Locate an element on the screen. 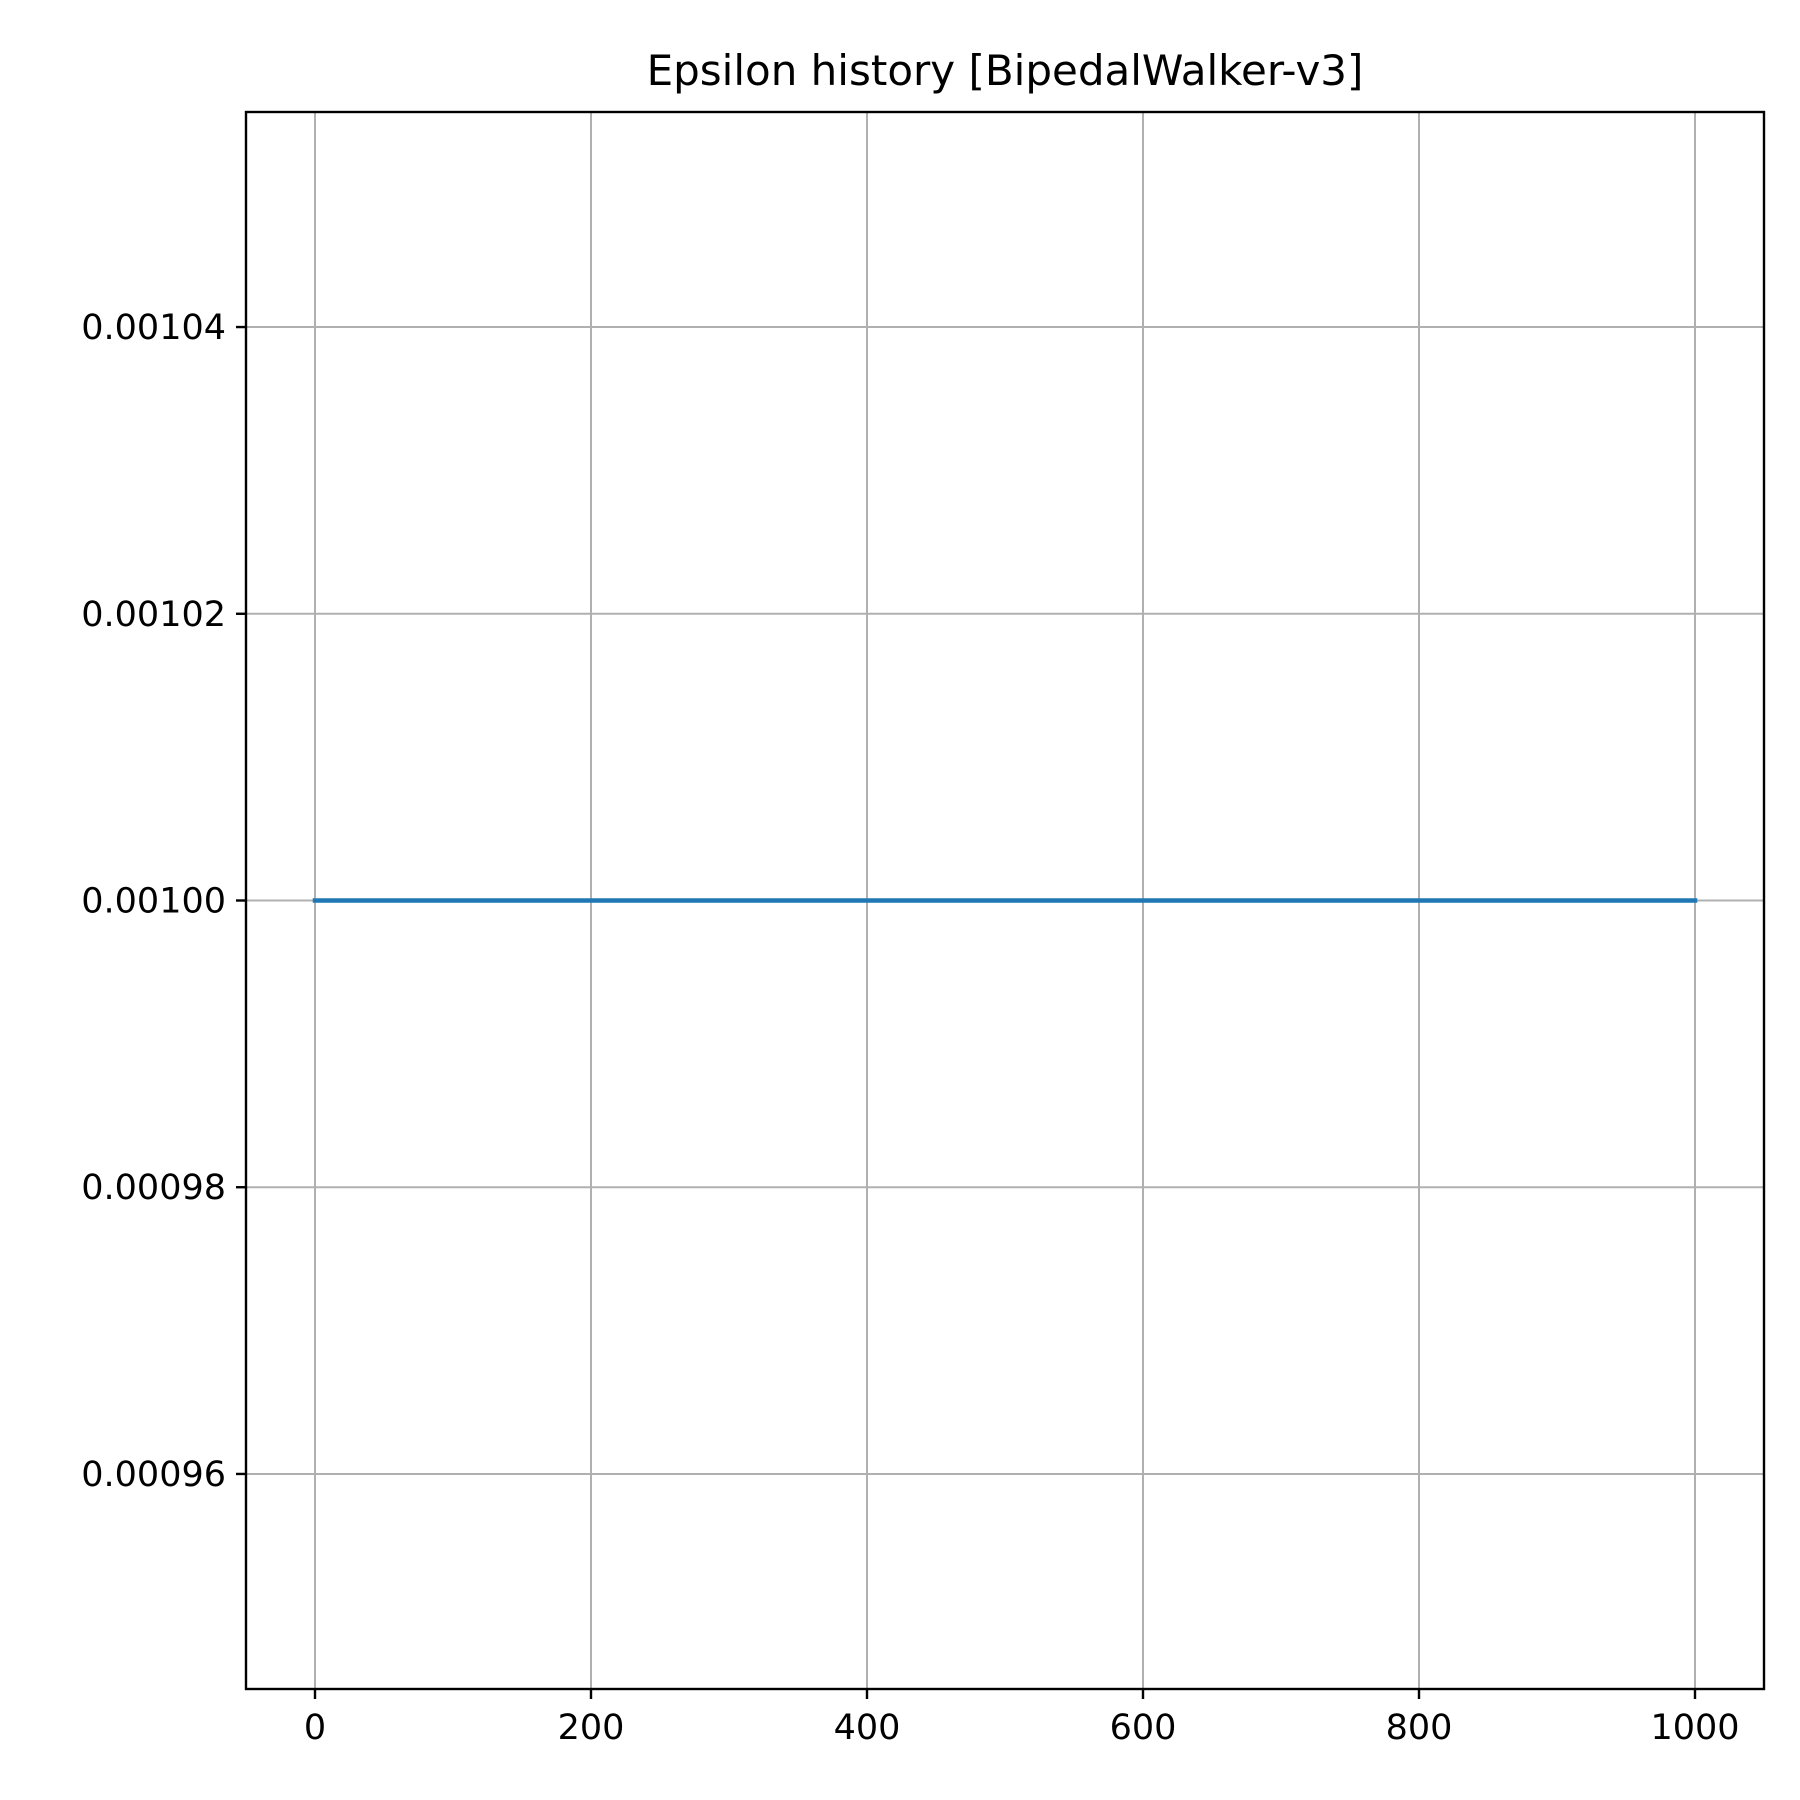  x-tick-label: 600 is located at coordinates (1143, 1728).